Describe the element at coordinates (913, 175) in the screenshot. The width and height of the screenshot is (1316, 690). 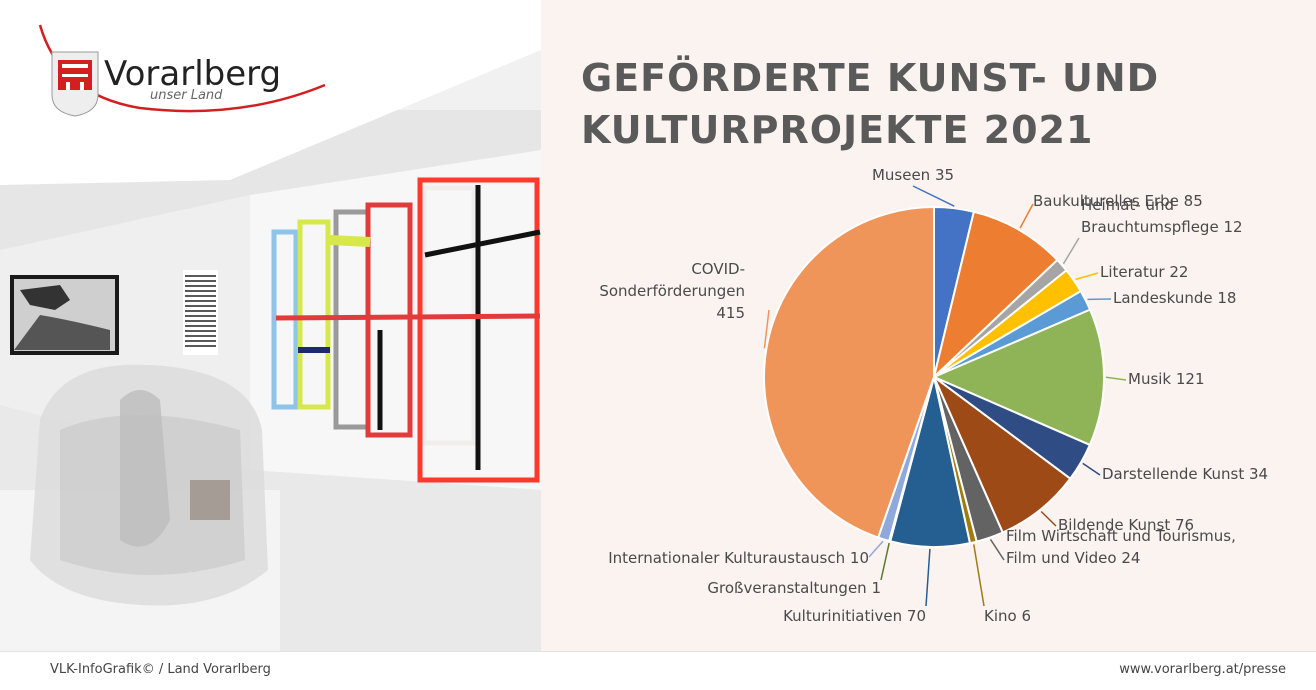
I see `data-label-1: Museen 35` at that location.